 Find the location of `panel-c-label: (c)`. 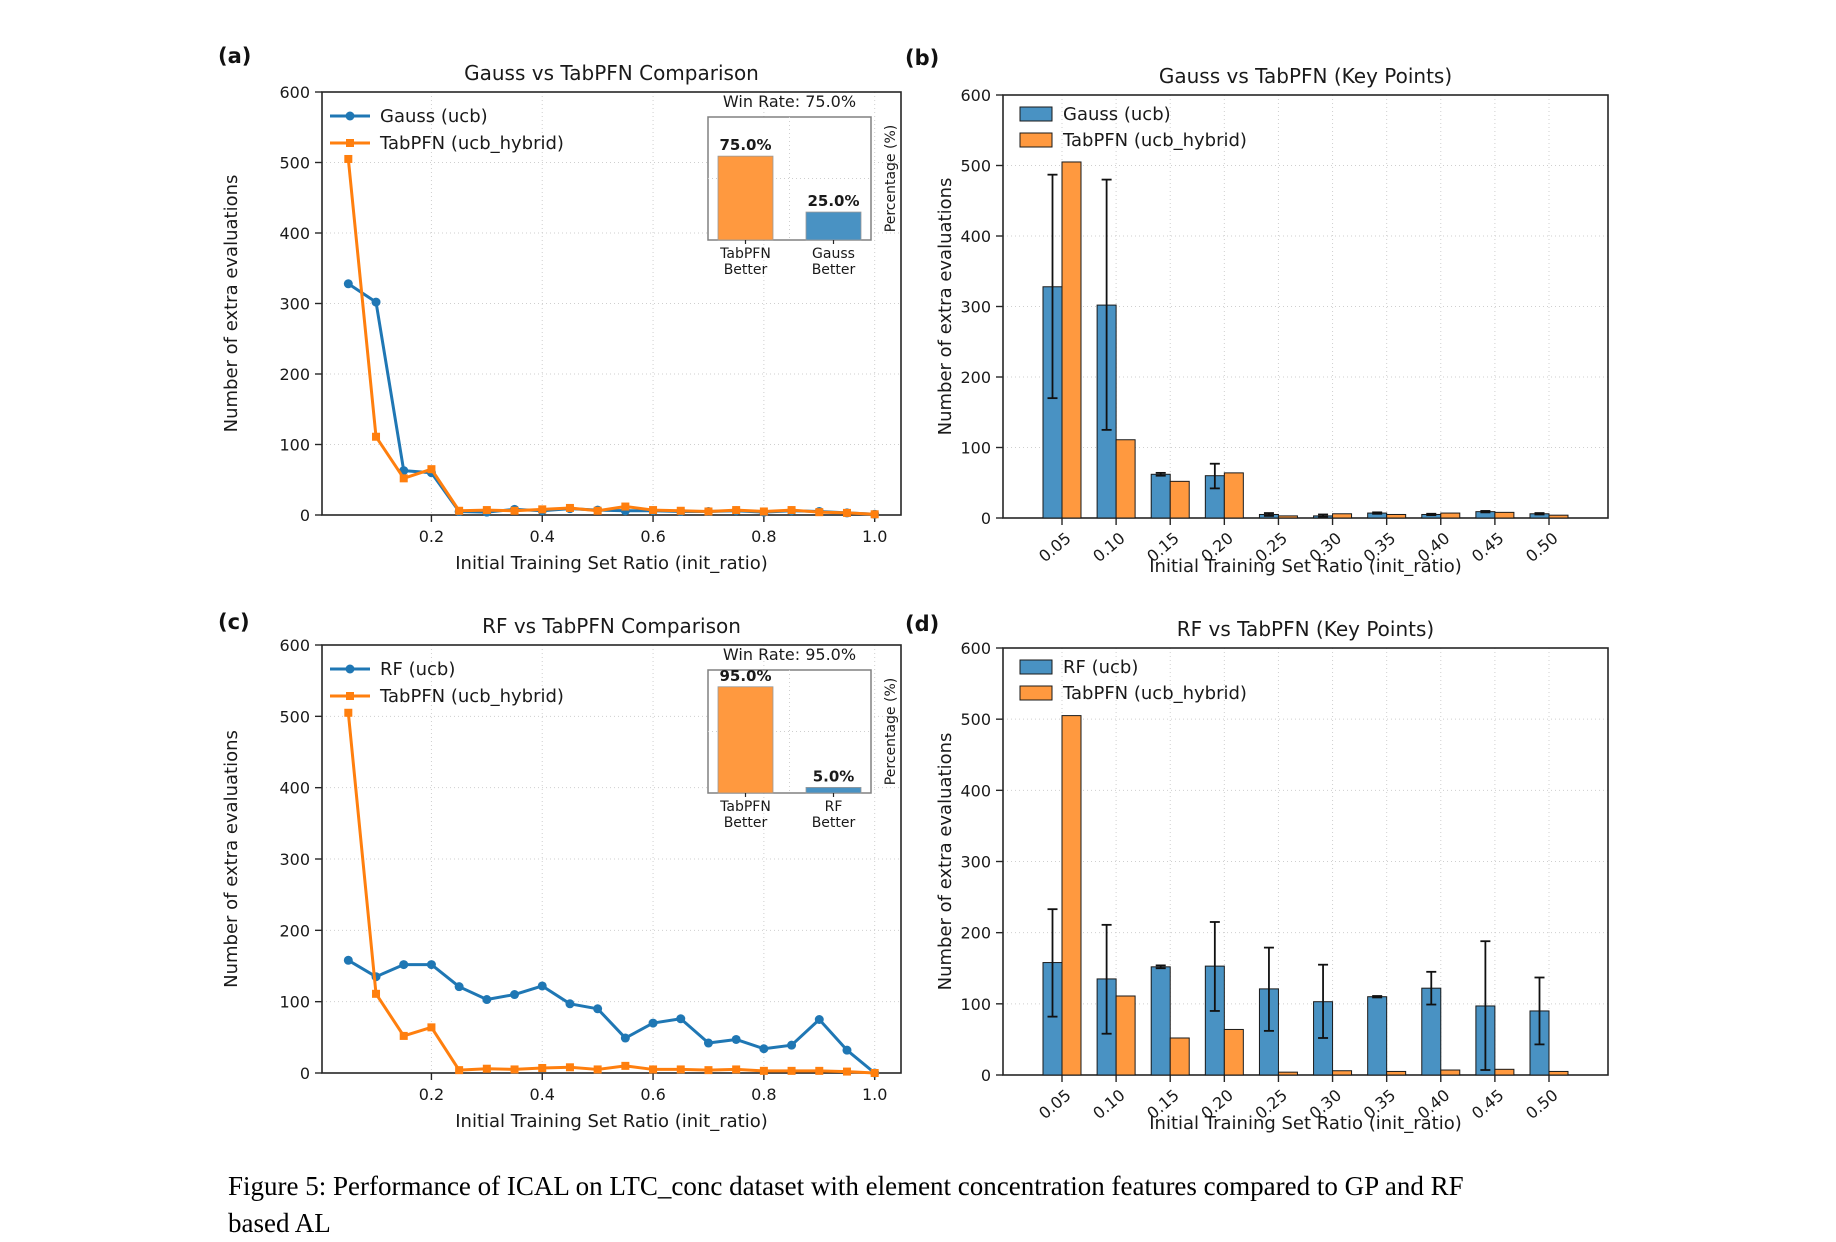

panel-c-label: (c) is located at coordinates (234, 622).